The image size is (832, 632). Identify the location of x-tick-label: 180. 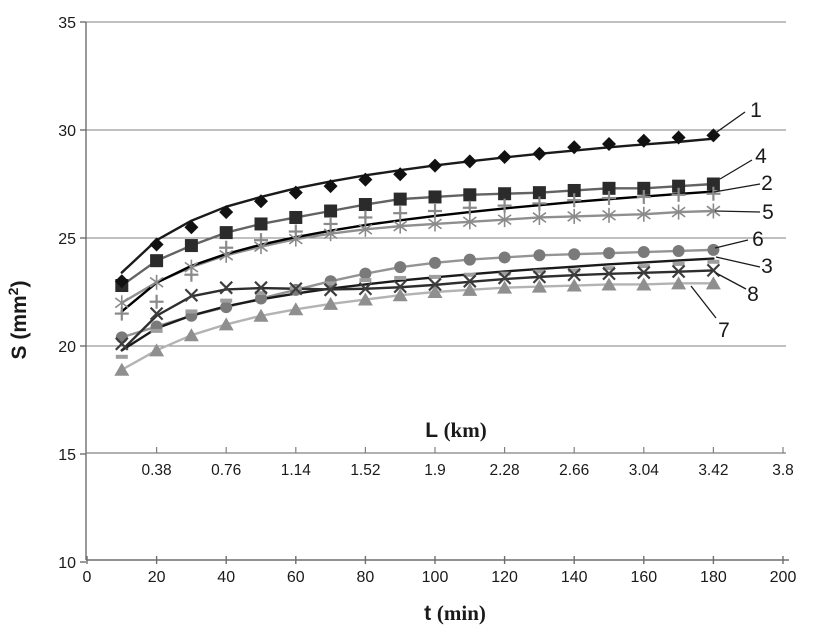
(713, 577).